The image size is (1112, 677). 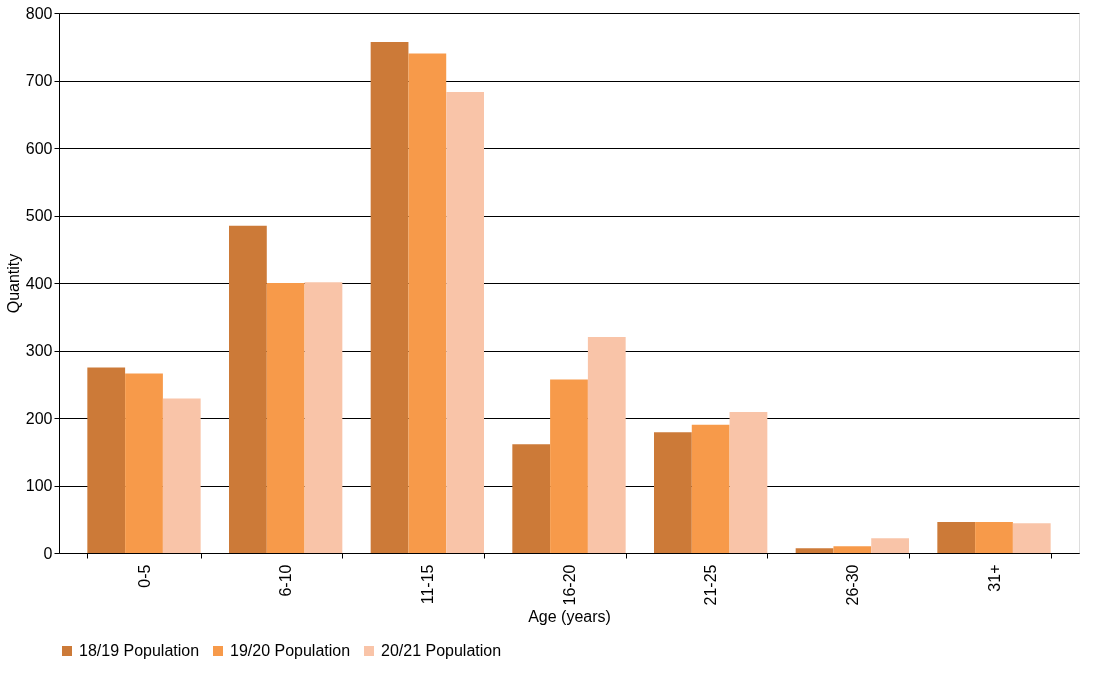 What do you see at coordinates (39, 148) in the screenshot?
I see `y-tick-label: 600` at bounding box center [39, 148].